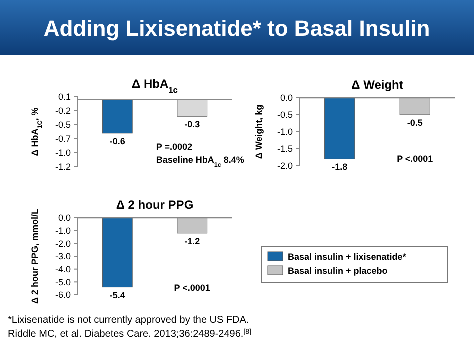 Image resolution: width=474 pixels, height=355 pixels. What do you see at coordinates (378, 85) in the screenshot?
I see `chart-title: Δ Weight` at bounding box center [378, 85].